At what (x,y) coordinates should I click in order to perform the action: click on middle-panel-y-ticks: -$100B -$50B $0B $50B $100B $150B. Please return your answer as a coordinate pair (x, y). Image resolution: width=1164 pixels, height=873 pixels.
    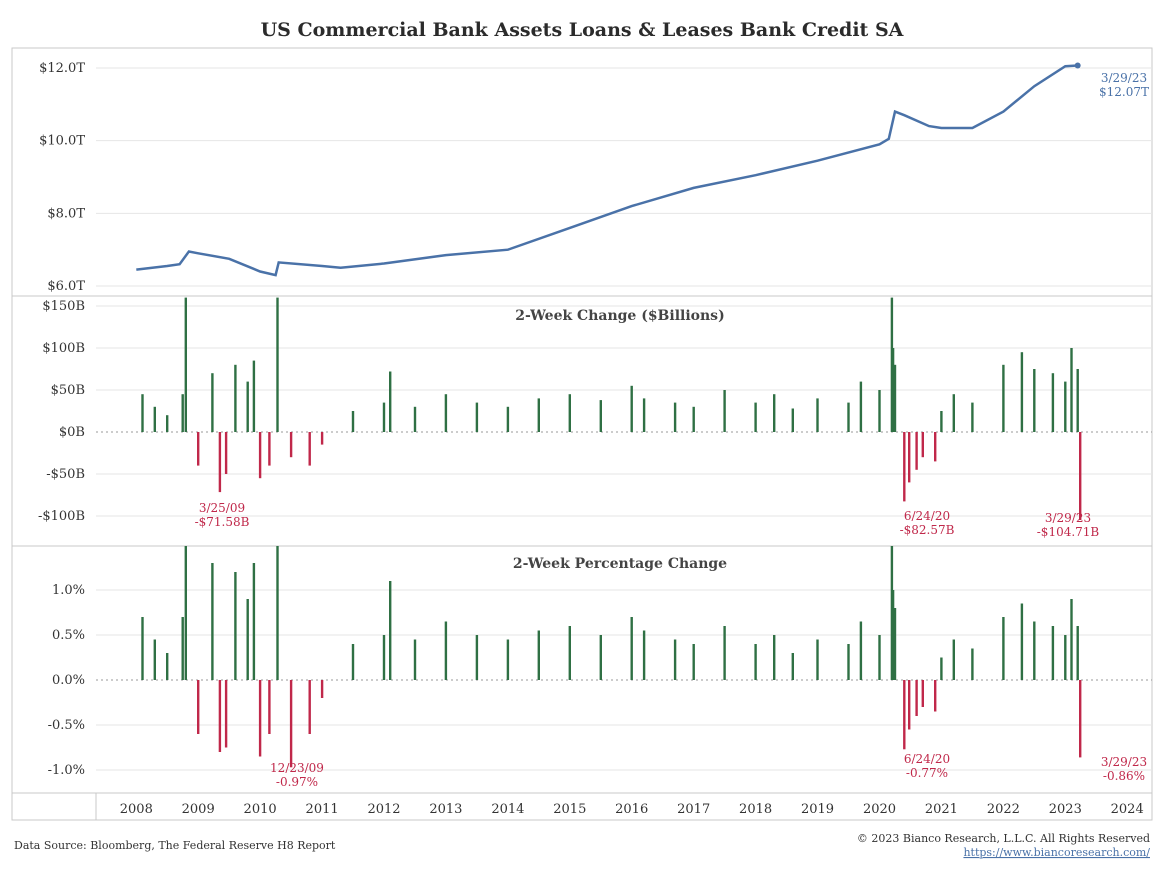
    Looking at the image, I should click on (61, 411).